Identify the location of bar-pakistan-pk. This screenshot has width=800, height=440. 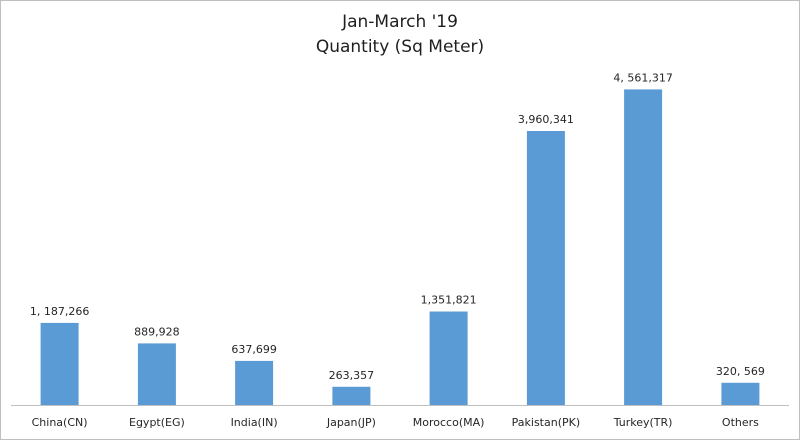
(545, 268).